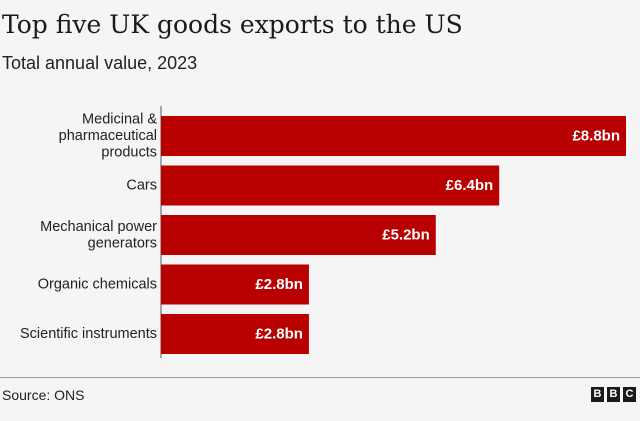 The image size is (640, 421). I want to click on category-label-line: Cars, so click(141, 186).